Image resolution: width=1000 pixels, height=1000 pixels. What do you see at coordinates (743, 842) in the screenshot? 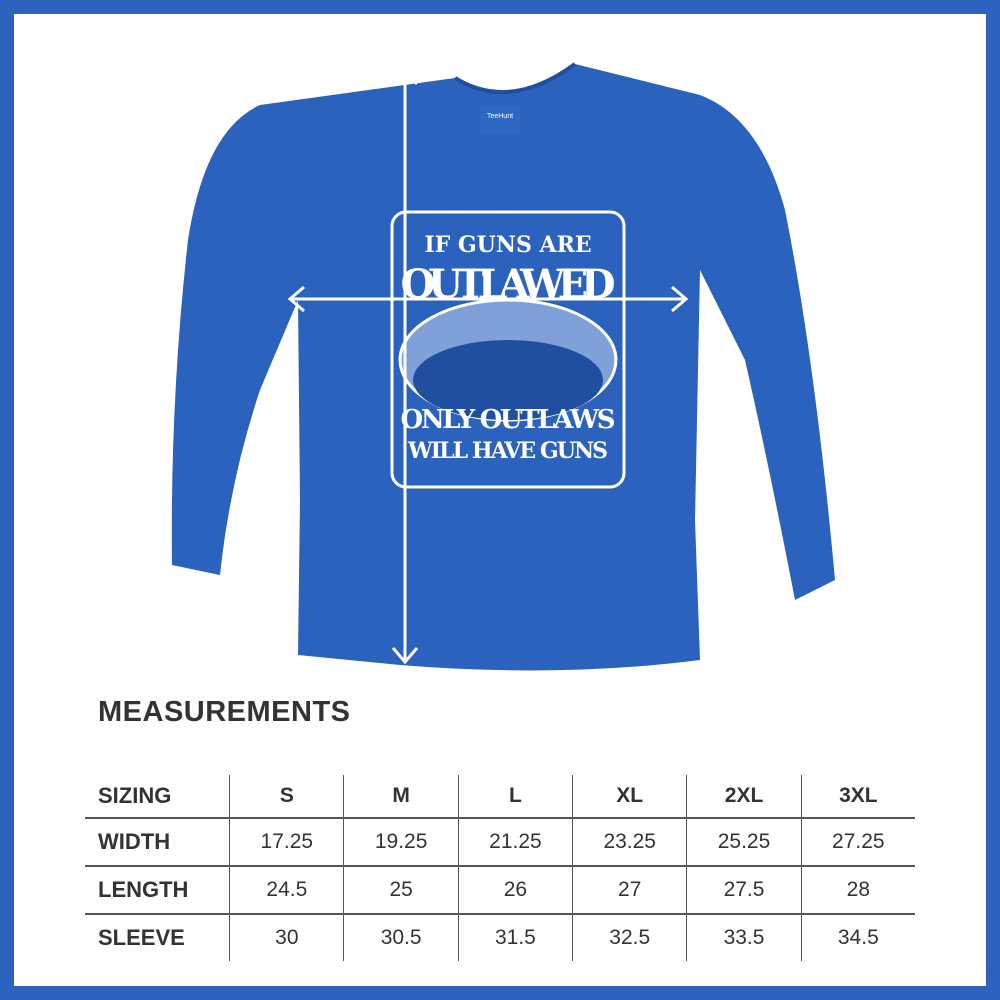
I see `table-cell: 25.25` at bounding box center [743, 842].